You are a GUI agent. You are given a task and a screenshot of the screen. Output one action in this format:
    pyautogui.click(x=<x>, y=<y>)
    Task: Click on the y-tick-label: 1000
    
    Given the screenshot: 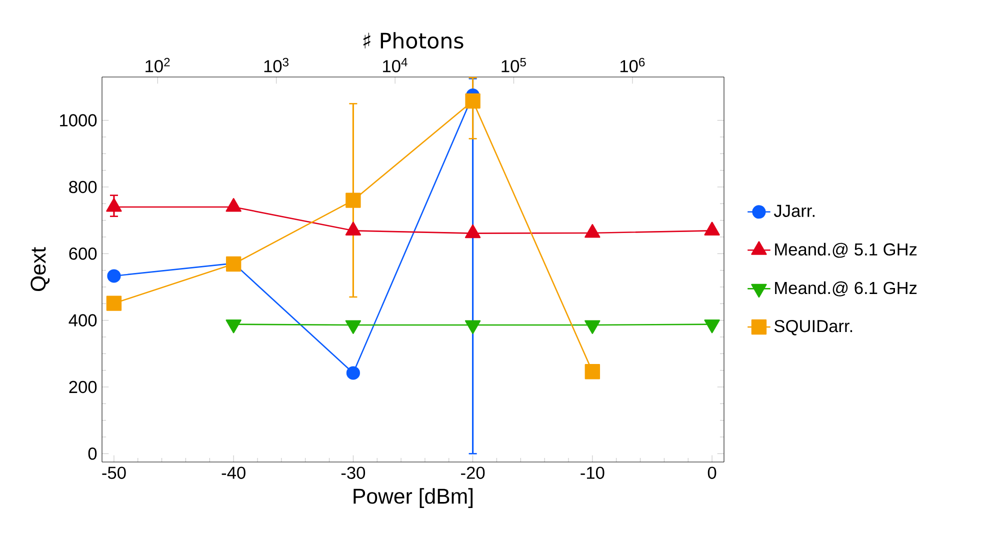 What is the action you would take?
    pyautogui.click(x=78, y=120)
    